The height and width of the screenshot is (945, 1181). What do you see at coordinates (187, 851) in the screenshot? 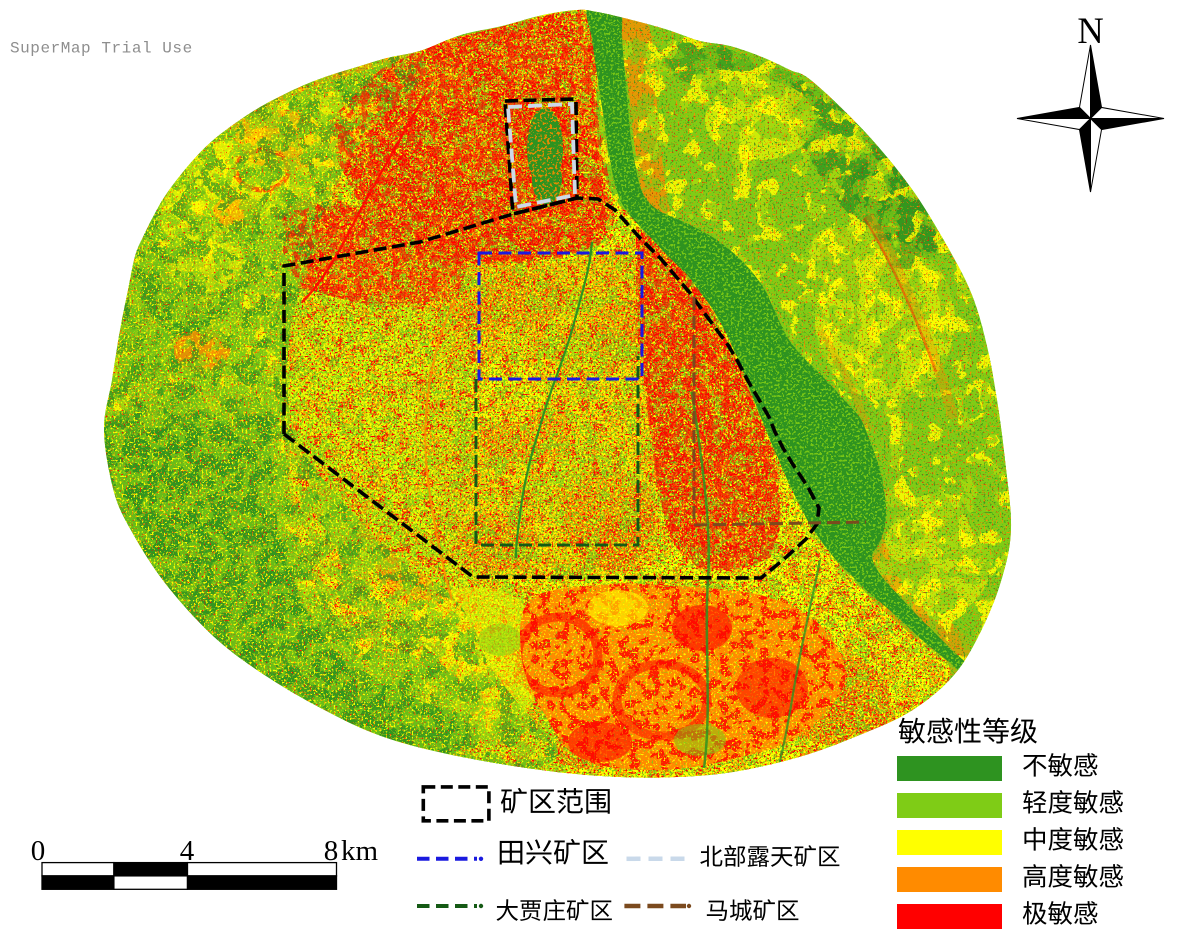
I see `svg-text: 4` at bounding box center [187, 851].